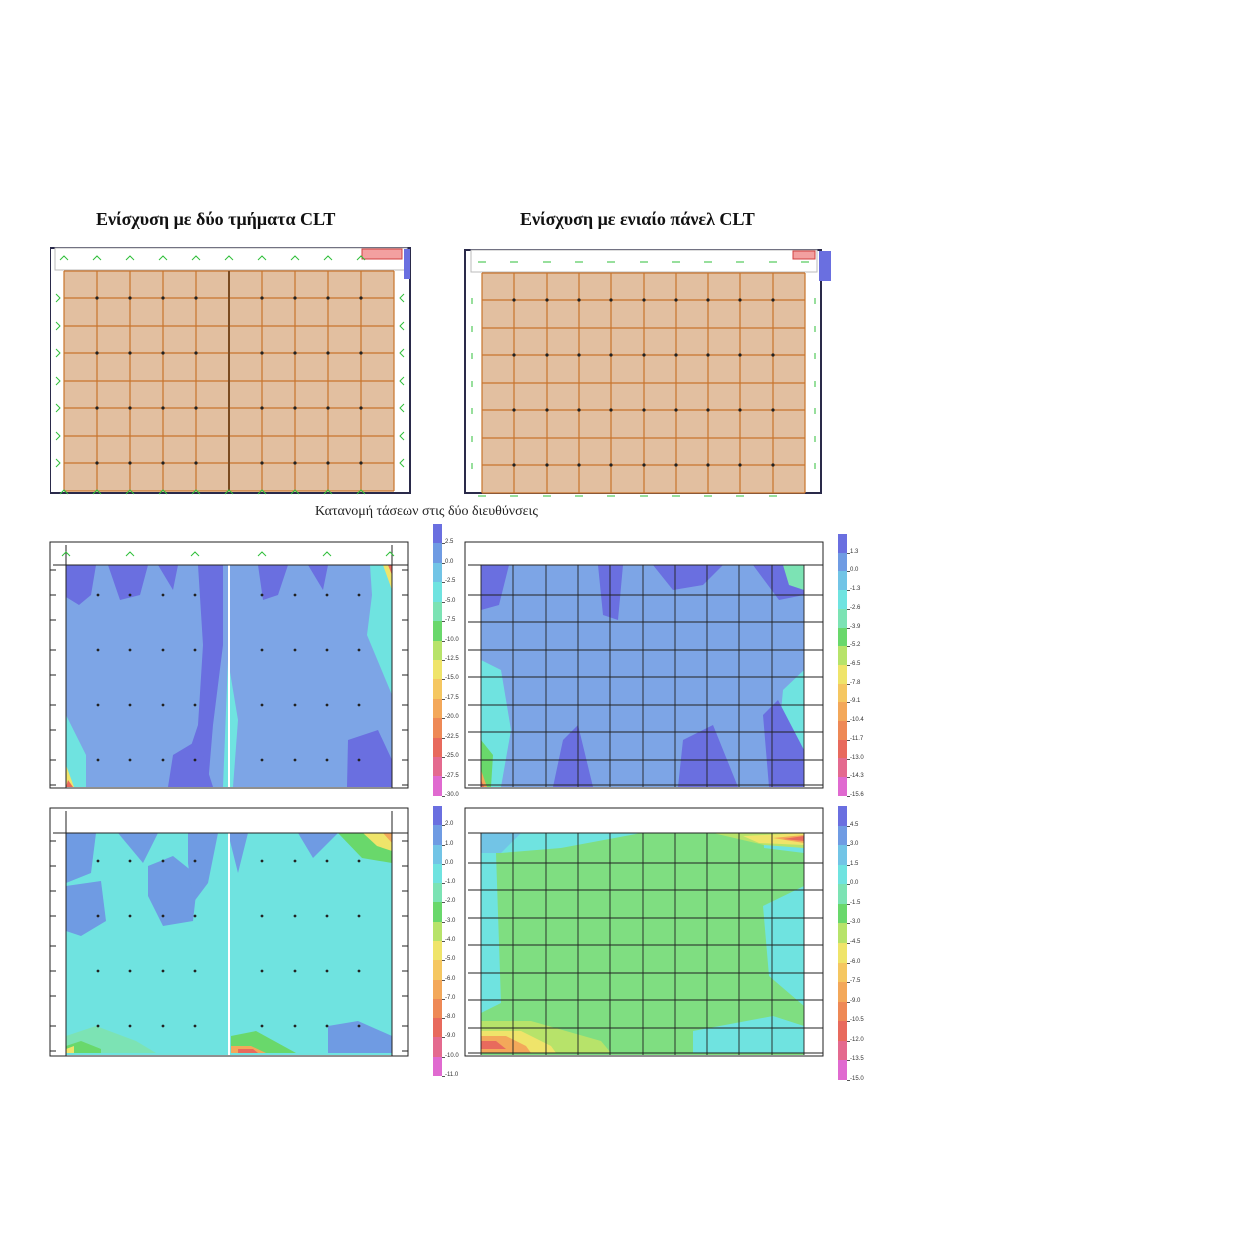 This screenshot has width=1236, height=1236. Describe the element at coordinates (855, 682) in the screenshot. I see `legend-label: -7.8` at that location.